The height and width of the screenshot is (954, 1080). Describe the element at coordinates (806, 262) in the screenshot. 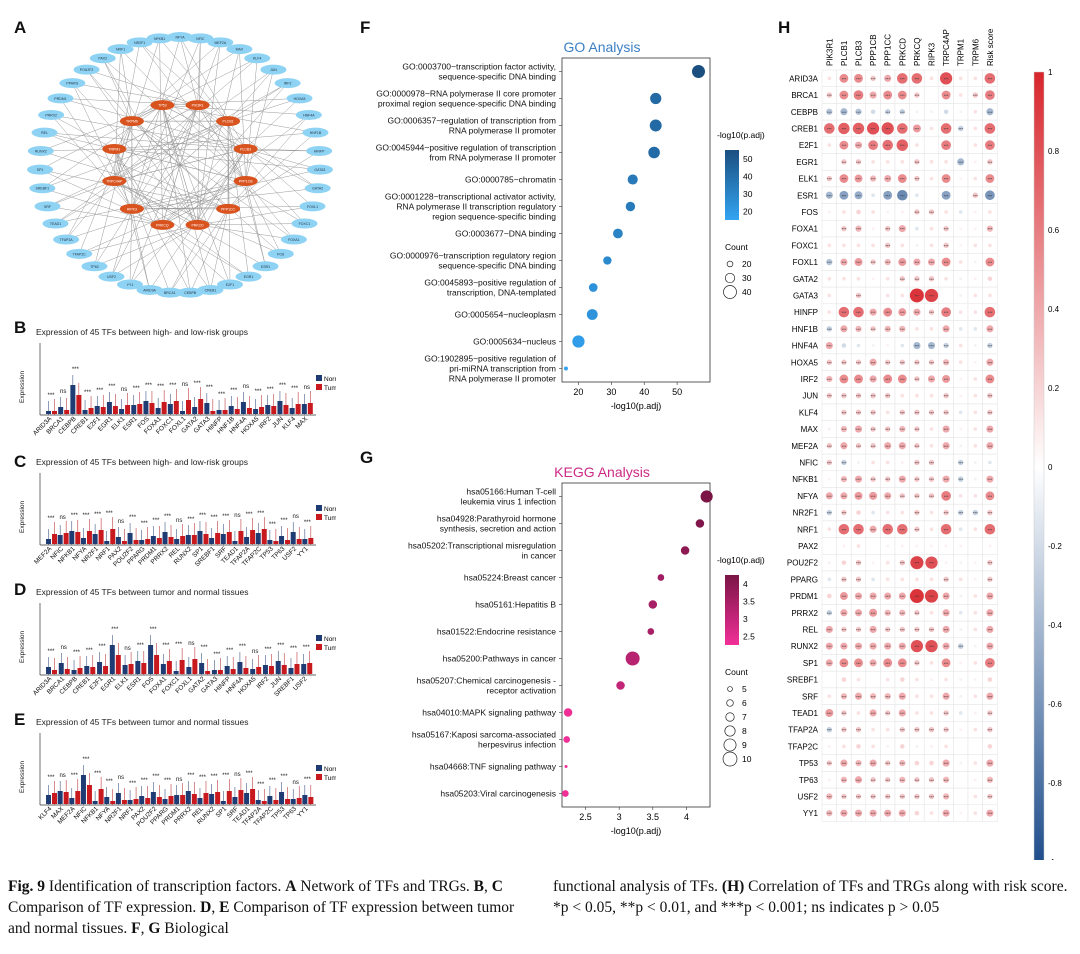

I see `row-label: FOXL1` at that location.